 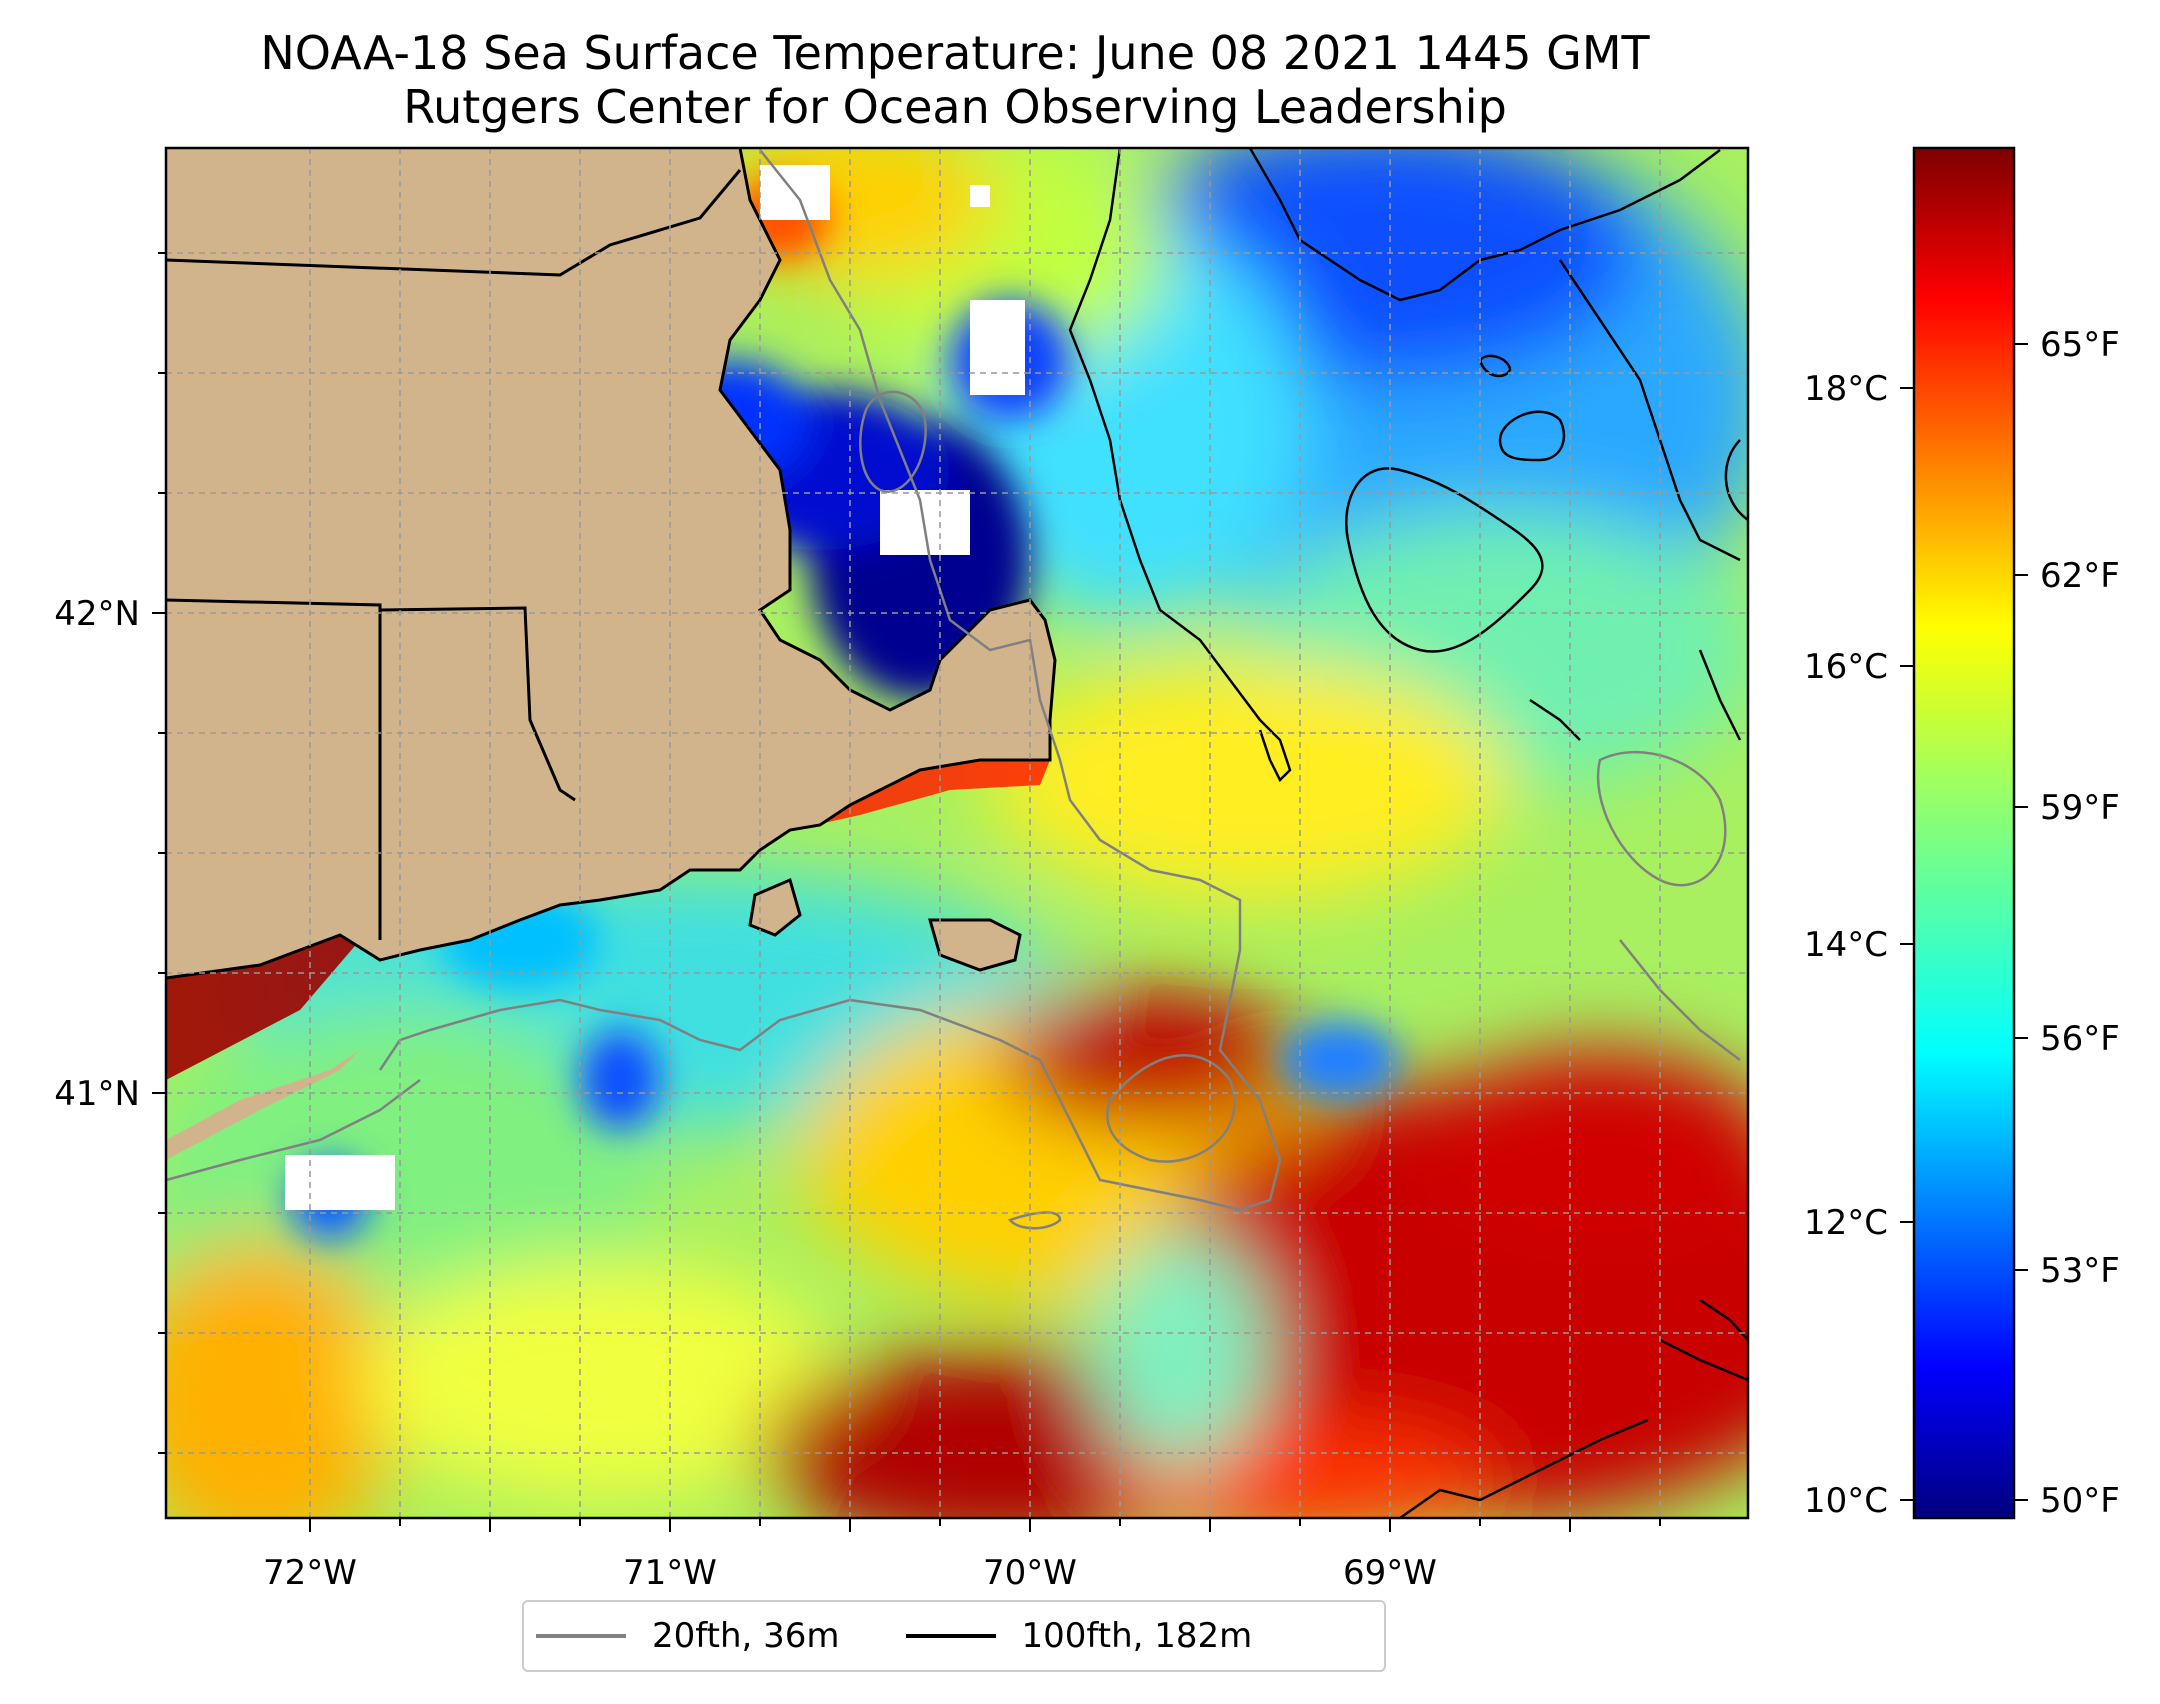 What do you see at coordinates (1137, 1636) in the screenshot?
I see `legend-label: 100fth, 182m` at bounding box center [1137, 1636].